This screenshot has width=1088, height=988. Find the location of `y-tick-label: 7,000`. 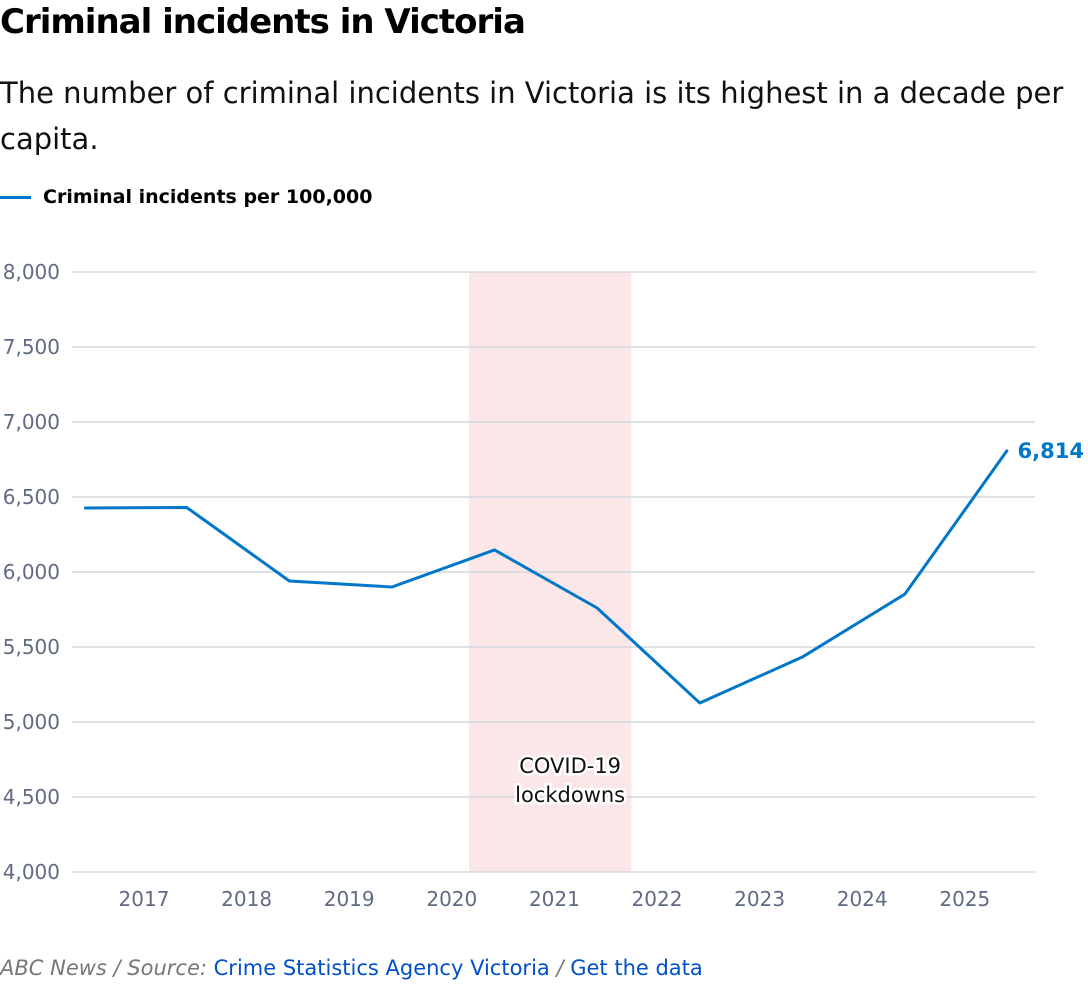

y-tick-label: 7,000 is located at coordinates (31, 422).